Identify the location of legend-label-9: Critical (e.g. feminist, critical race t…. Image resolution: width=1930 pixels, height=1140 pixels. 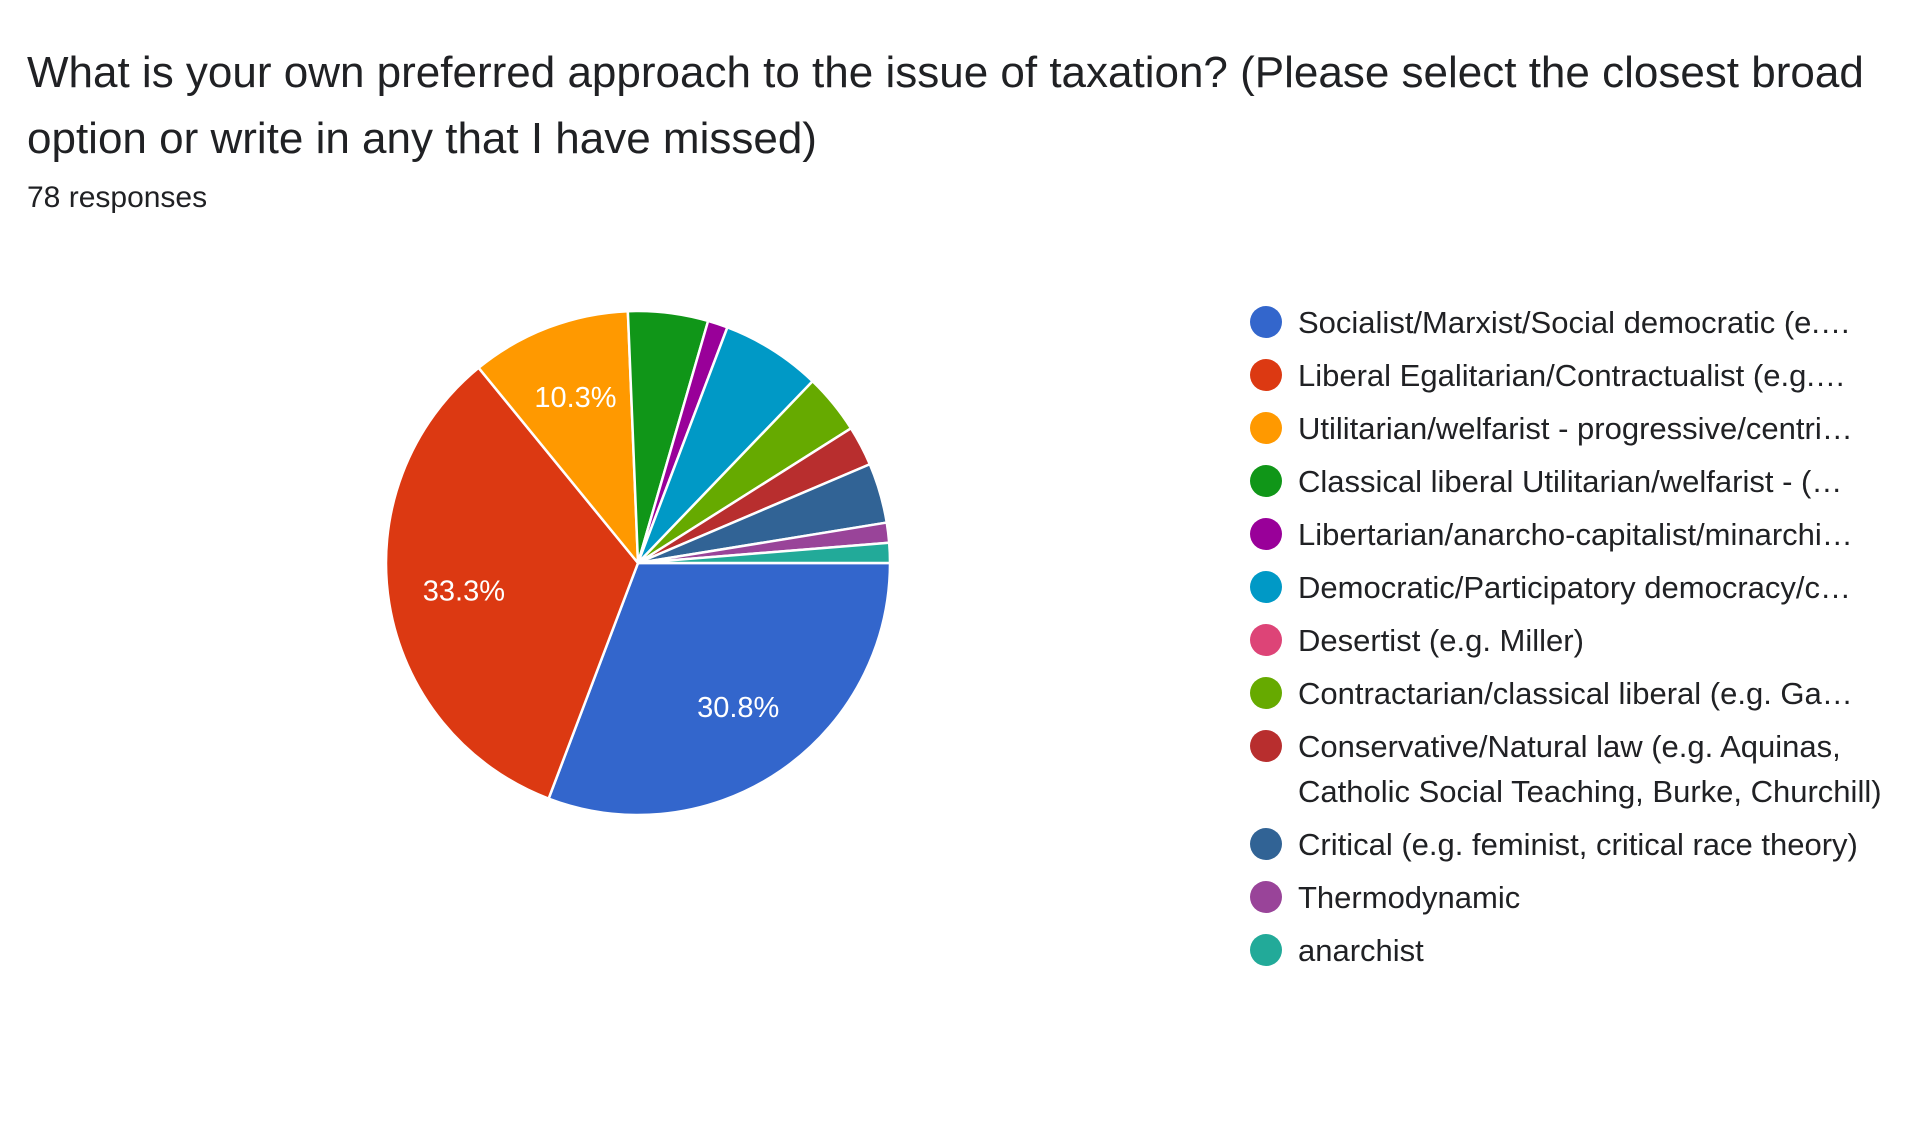
(1578, 844).